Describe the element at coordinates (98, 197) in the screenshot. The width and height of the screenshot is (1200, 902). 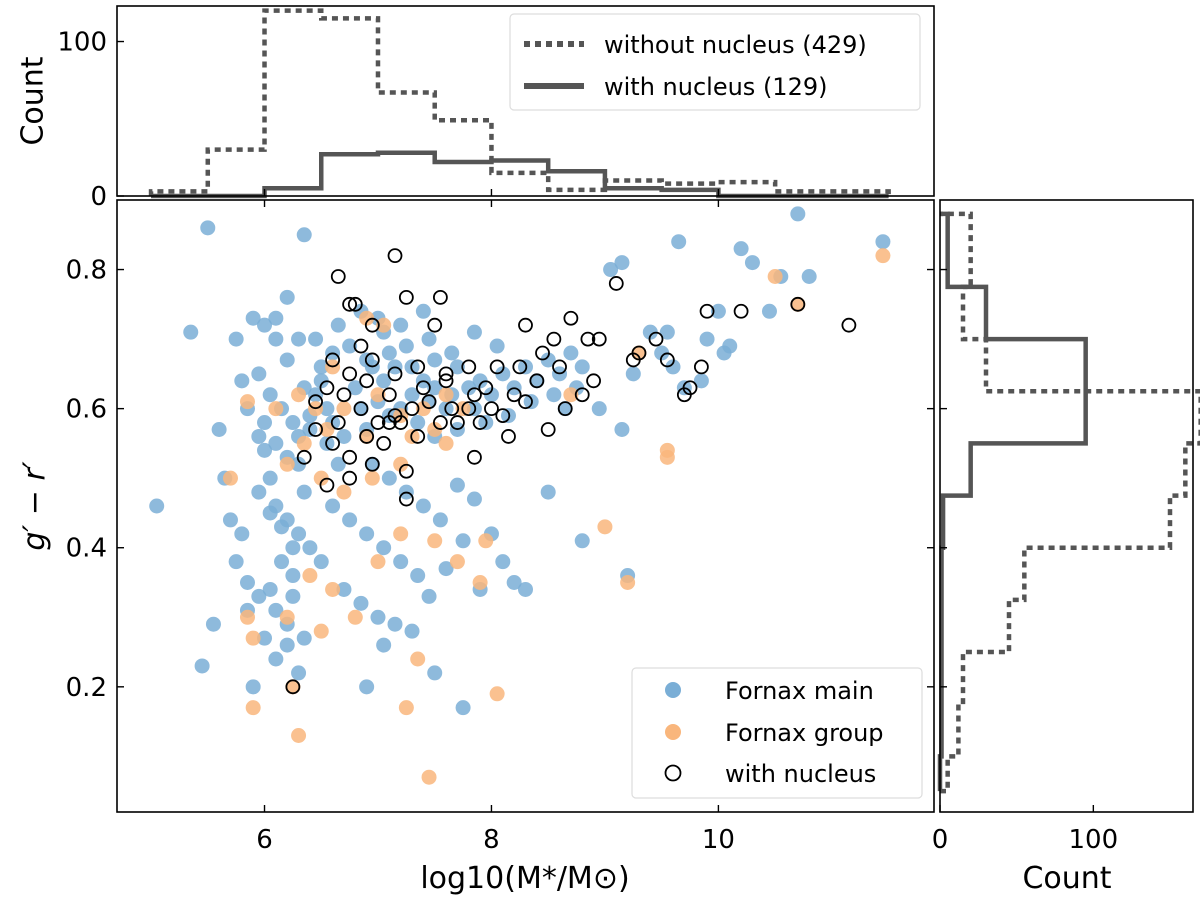
I see `top-y-tick-label: 0` at that location.